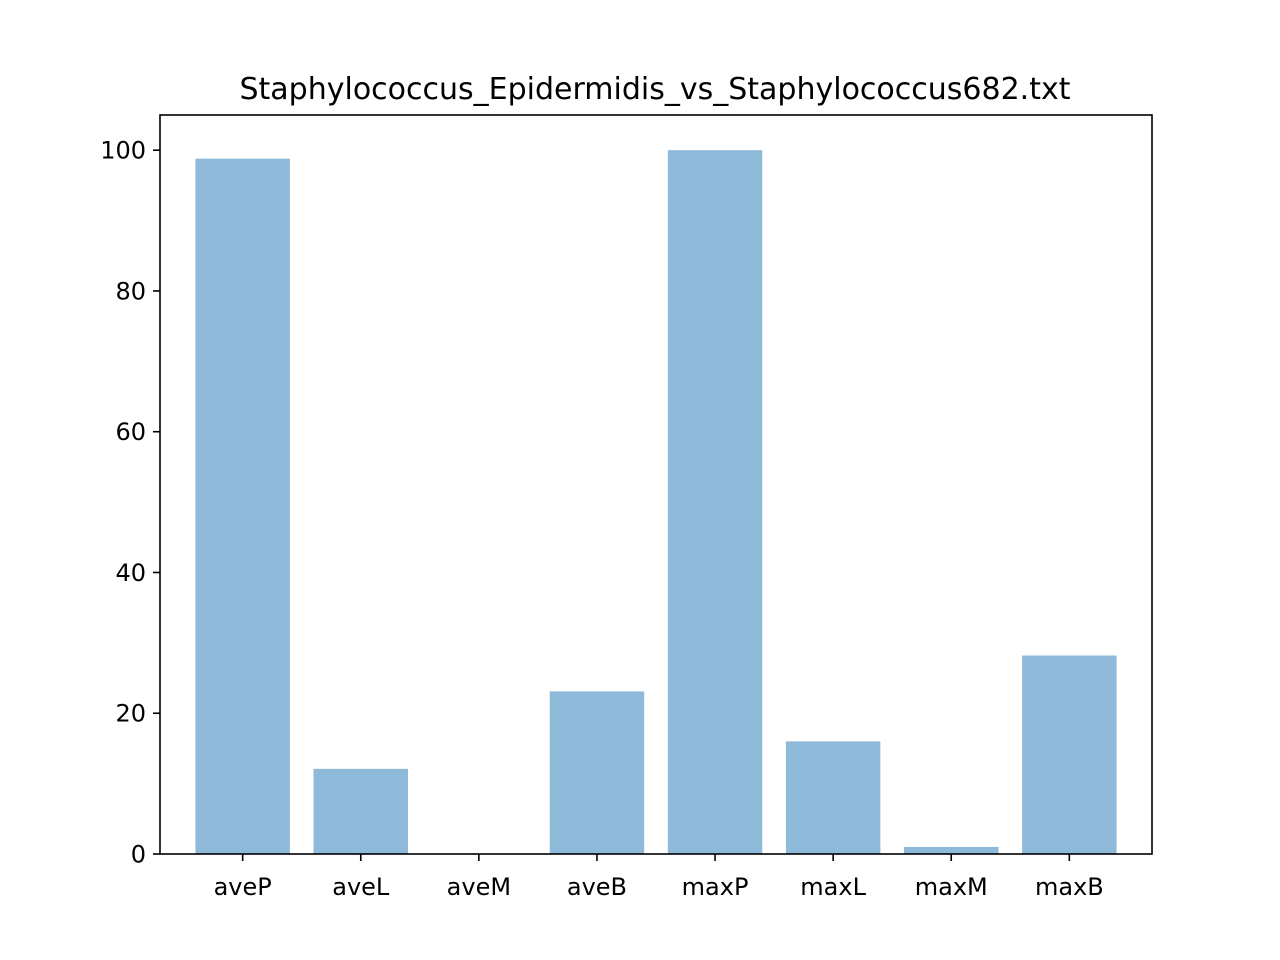 The height and width of the screenshot is (960, 1280). I want to click on x-tick-label: maxL, so click(833, 887).